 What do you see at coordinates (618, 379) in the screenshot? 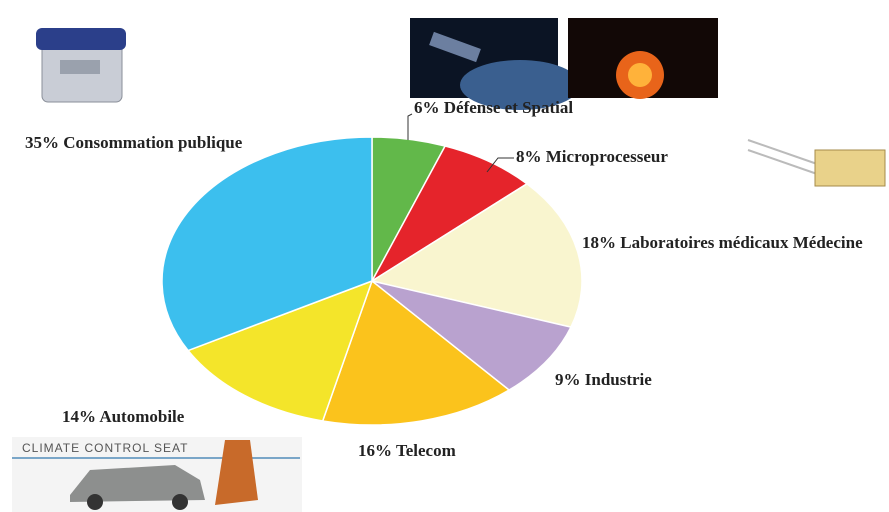
I see `category-label: Industrie` at bounding box center [618, 379].